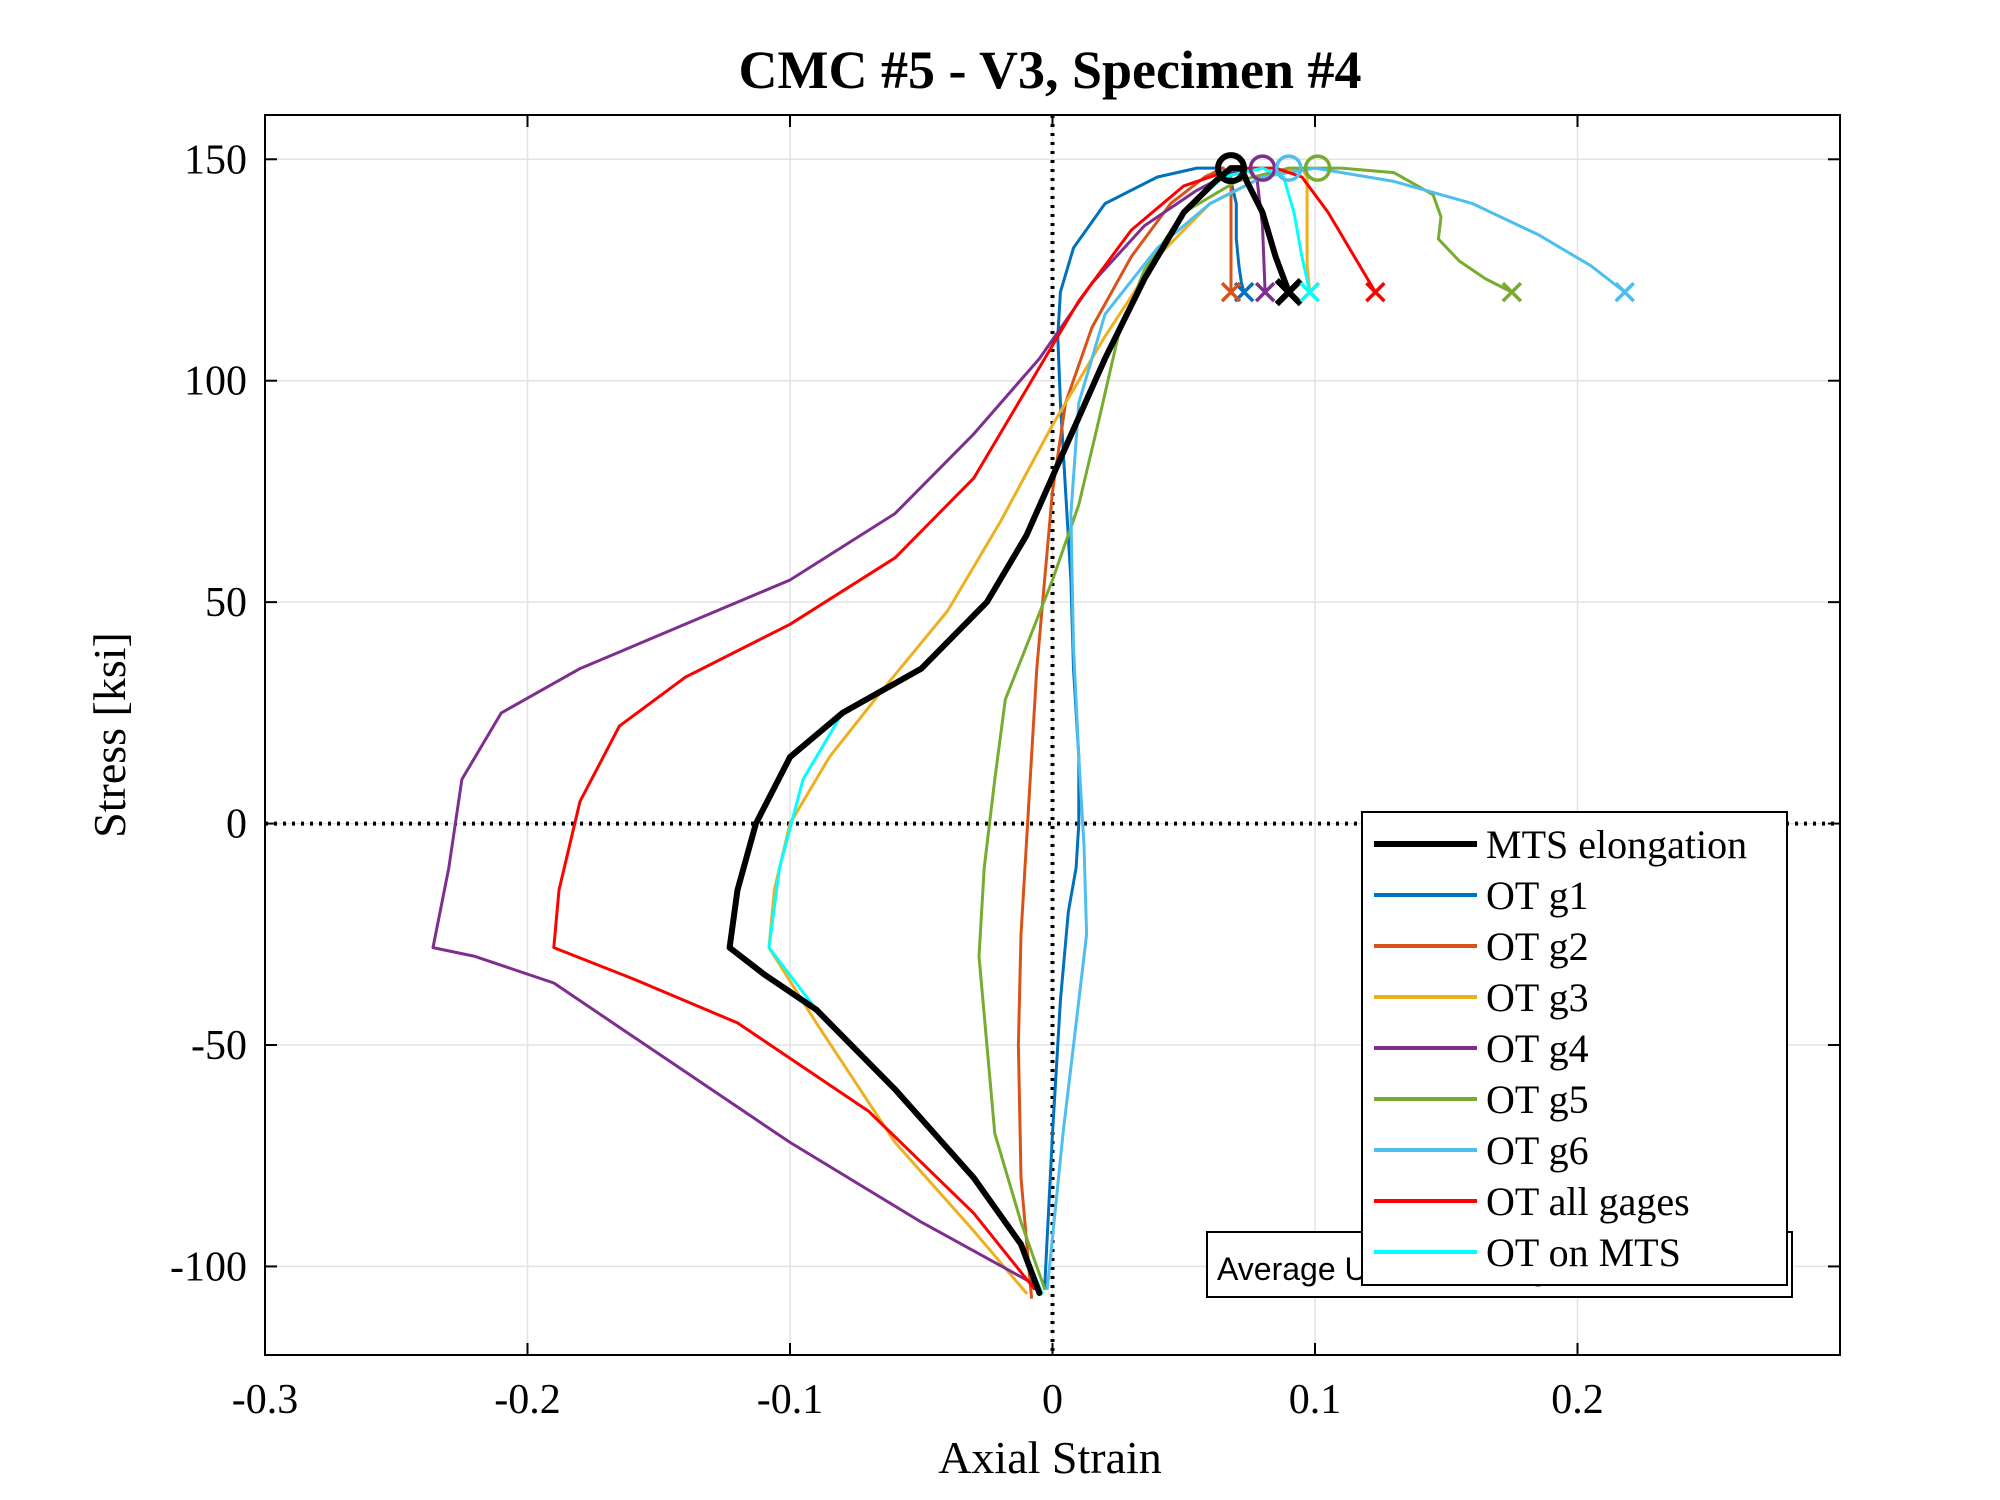  I want to click on legend-label: OT all gages, so click(1588, 1201).